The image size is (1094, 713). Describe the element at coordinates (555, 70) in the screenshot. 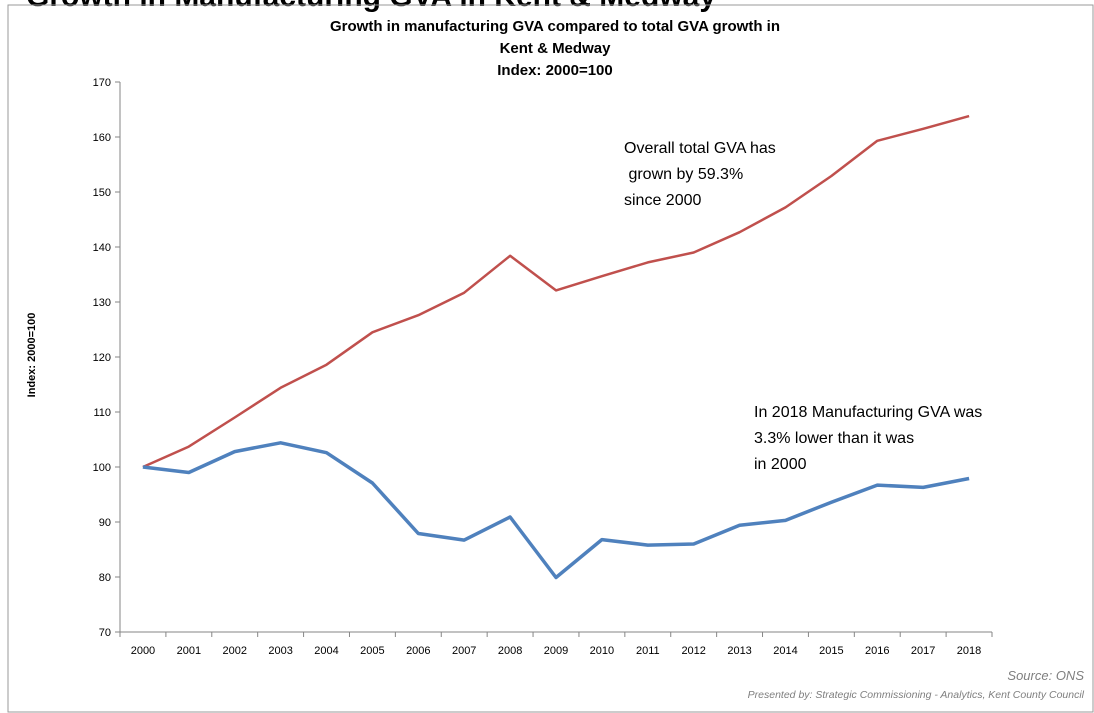

I see `chart-title-line-3: Index: 2000=100` at that location.